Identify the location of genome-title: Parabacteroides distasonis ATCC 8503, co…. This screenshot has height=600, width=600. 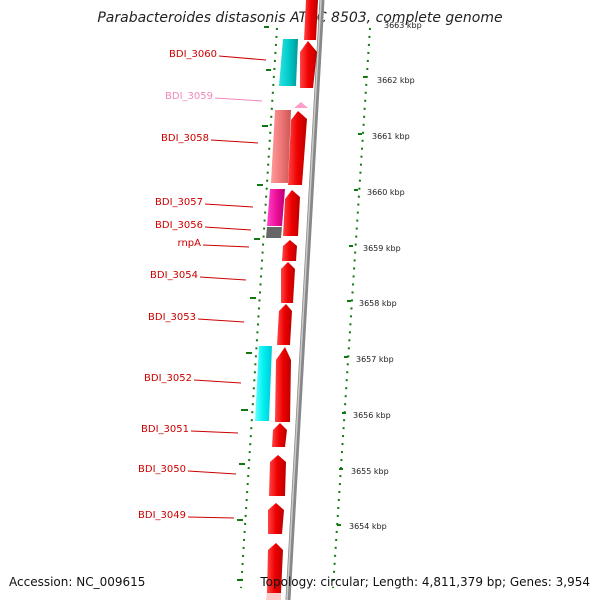
(300, 18).